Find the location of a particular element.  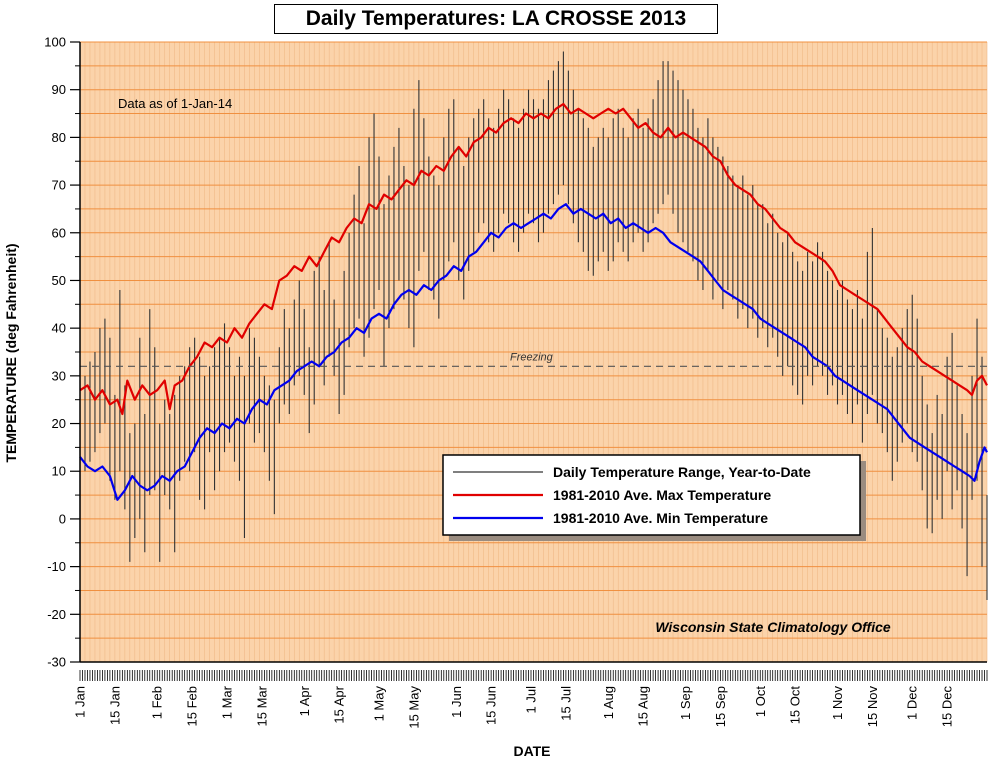

y-axis: -30 -20 -10 0 10 20 30 40 50 60 70 80 90 100 is located at coordinates (62, 352).